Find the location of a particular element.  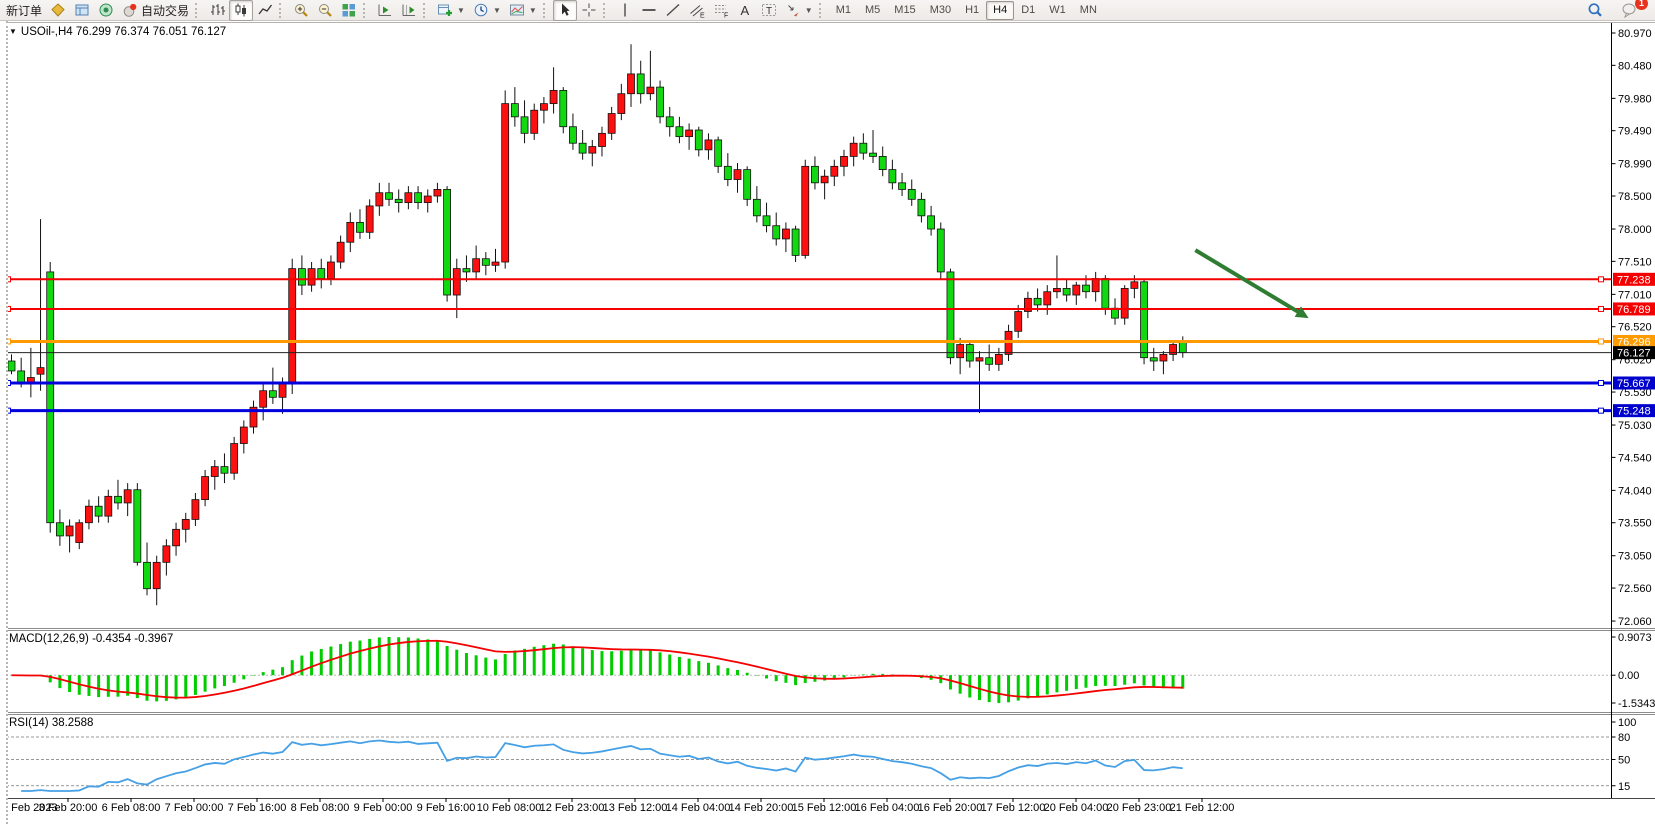

zoom-in-button is located at coordinates (301, 10).